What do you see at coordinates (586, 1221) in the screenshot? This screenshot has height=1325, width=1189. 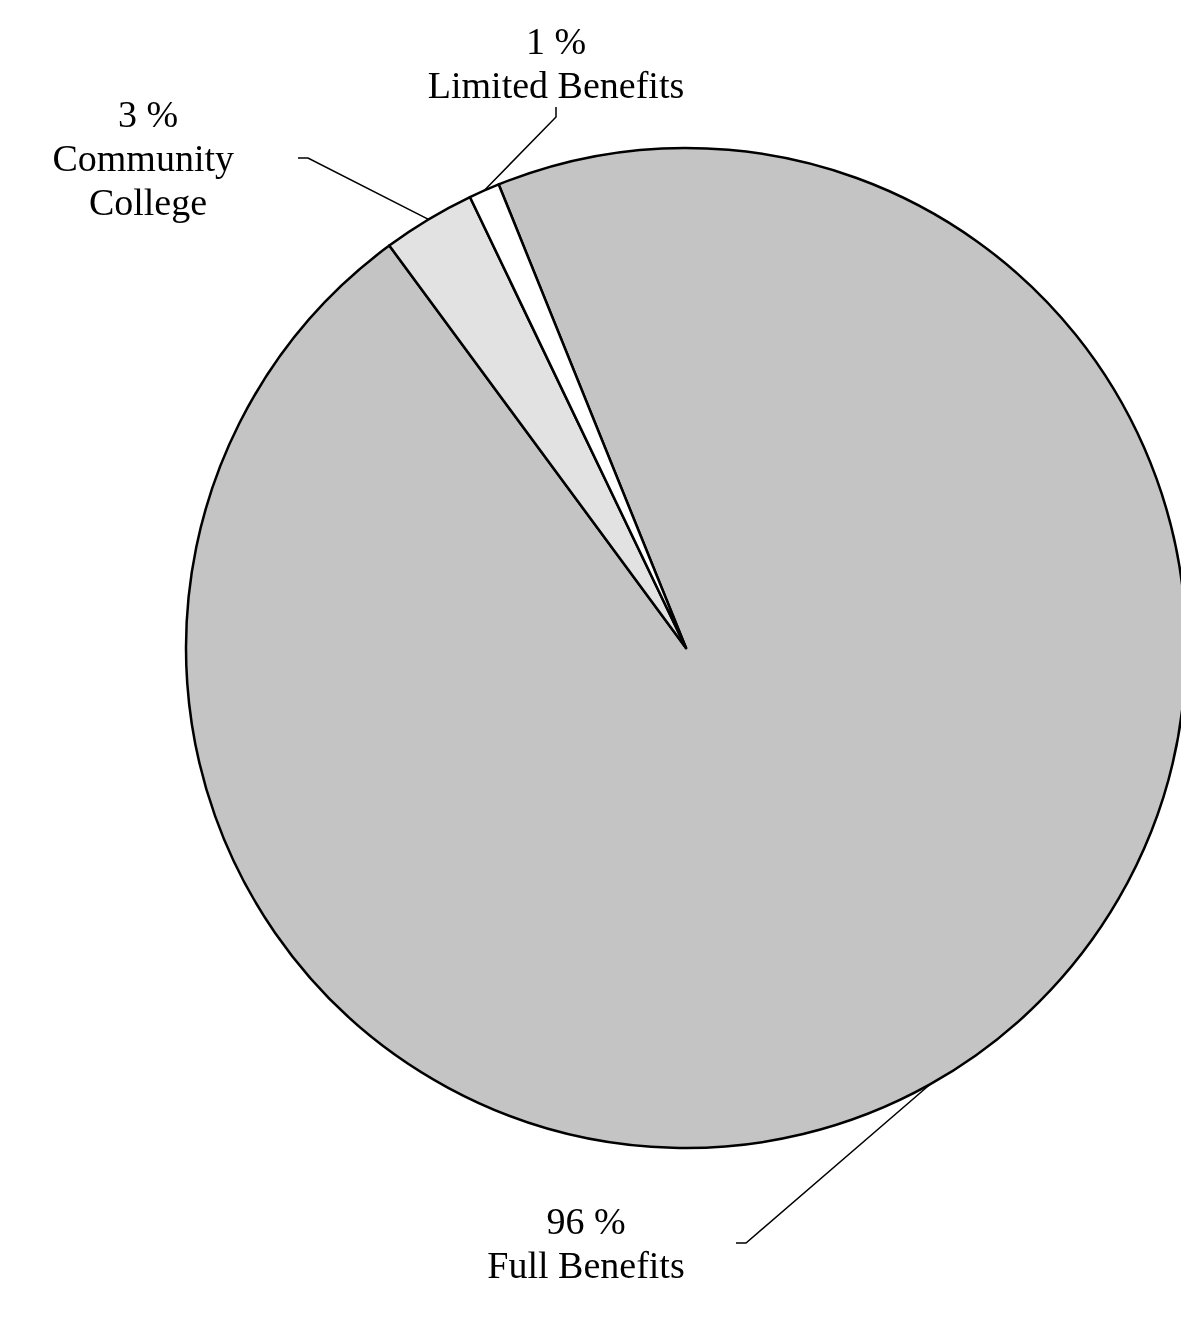 I see `data-label: 96 %` at bounding box center [586, 1221].